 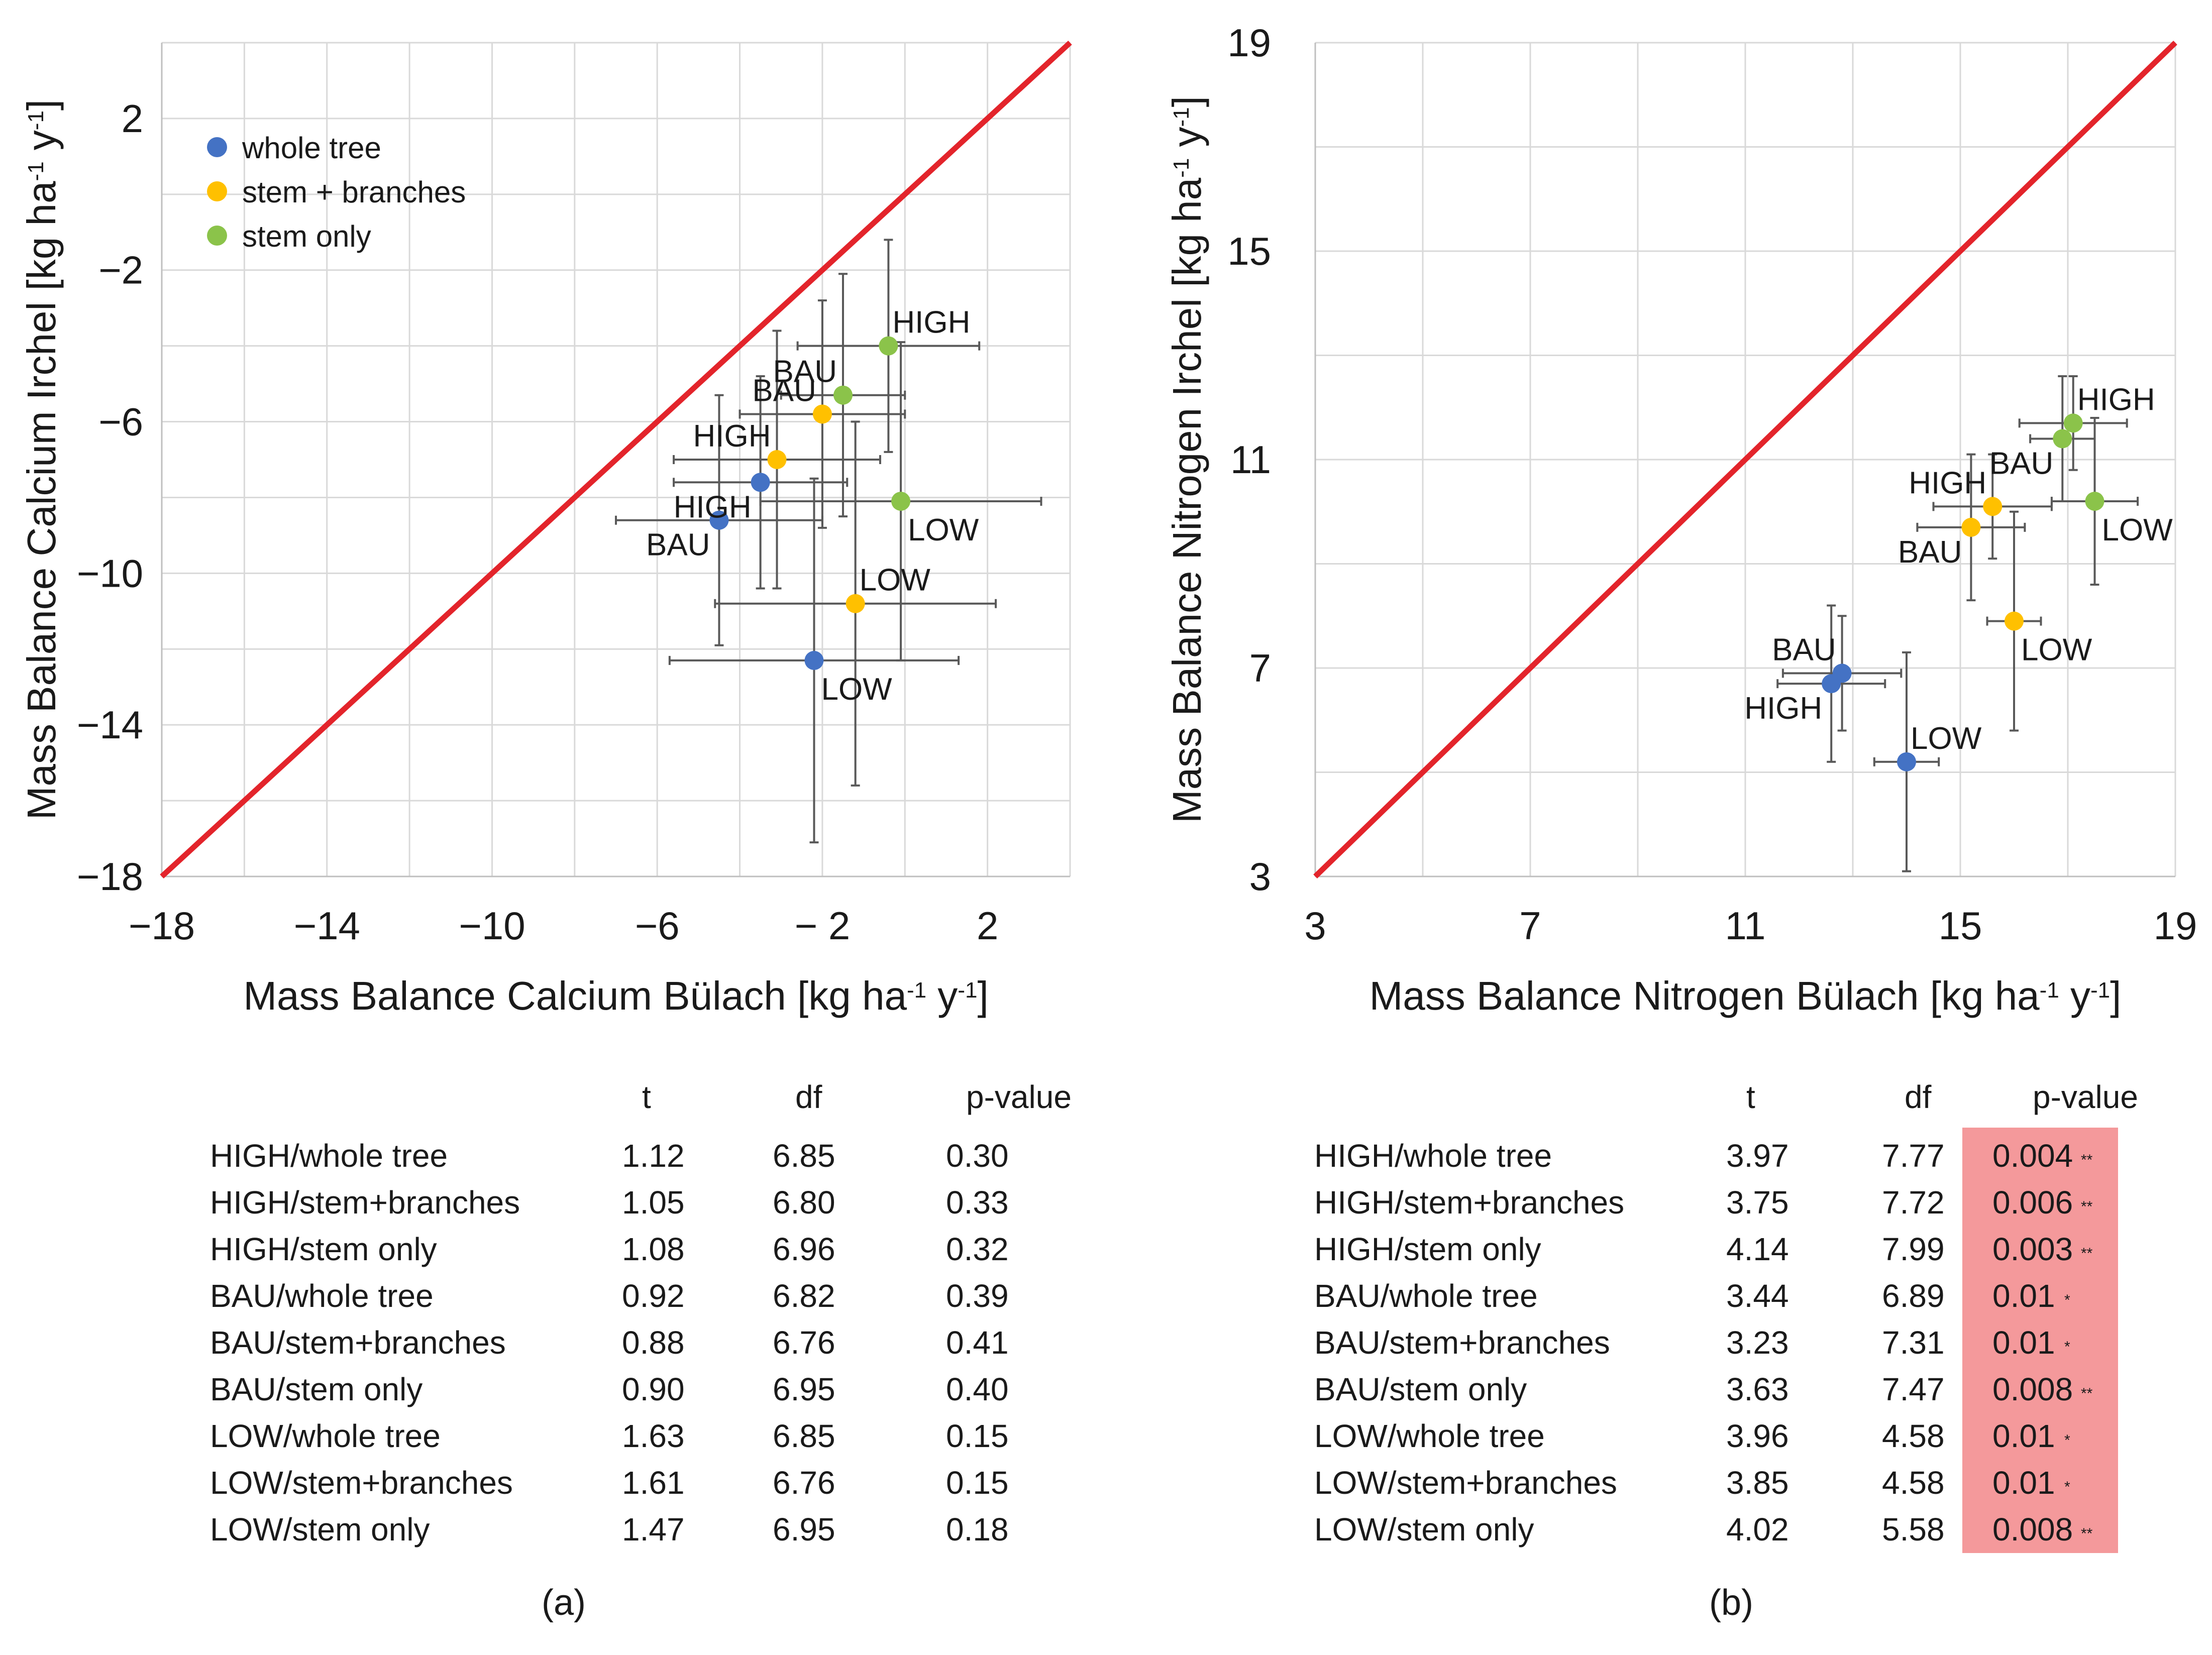 What do you see at coordinates (657, 926) in the screenshot?
I see `x-tick-label: −6` at bounding box center [657, 926].